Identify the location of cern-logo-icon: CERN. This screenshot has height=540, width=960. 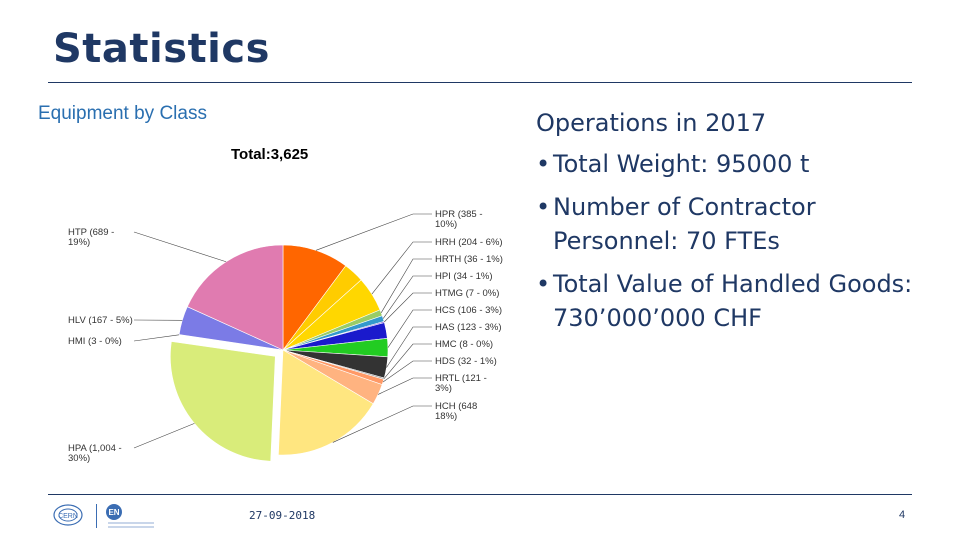
(68, 515).